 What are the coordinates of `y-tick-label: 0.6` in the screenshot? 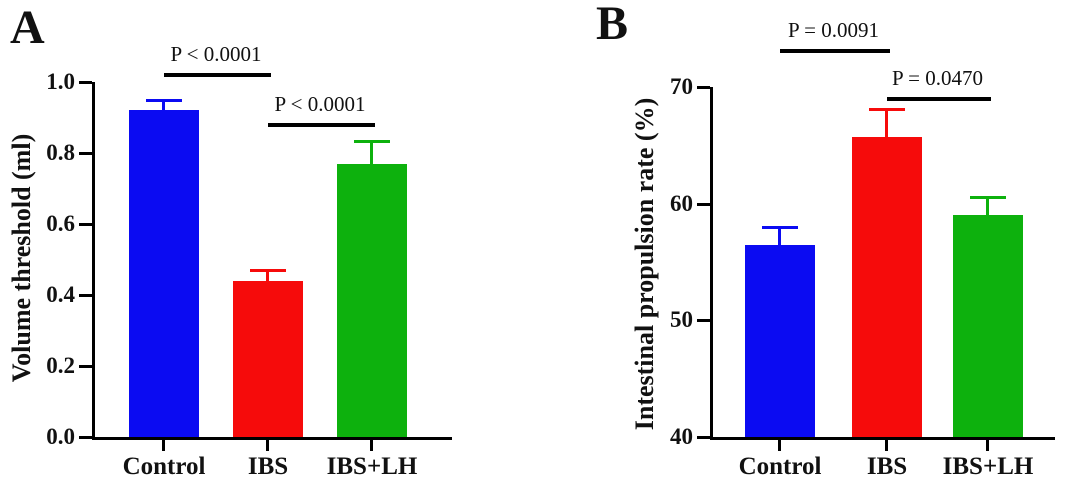 It's located at (60, 223).